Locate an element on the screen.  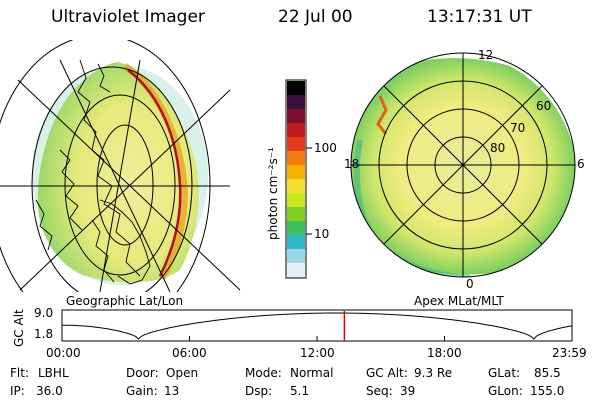
gain-value: 13 is located at coordinates (172, 391).